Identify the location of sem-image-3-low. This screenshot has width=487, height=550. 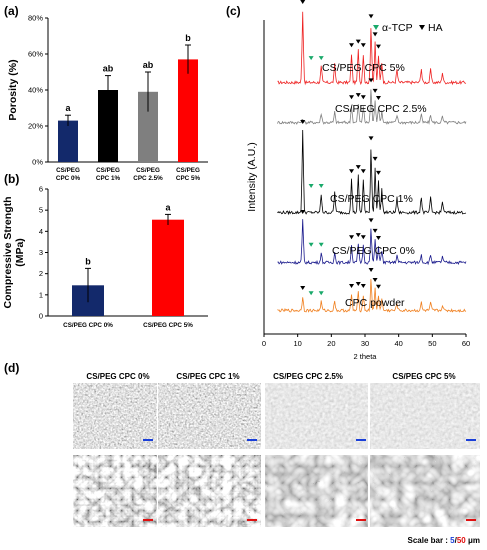
(425, 416).